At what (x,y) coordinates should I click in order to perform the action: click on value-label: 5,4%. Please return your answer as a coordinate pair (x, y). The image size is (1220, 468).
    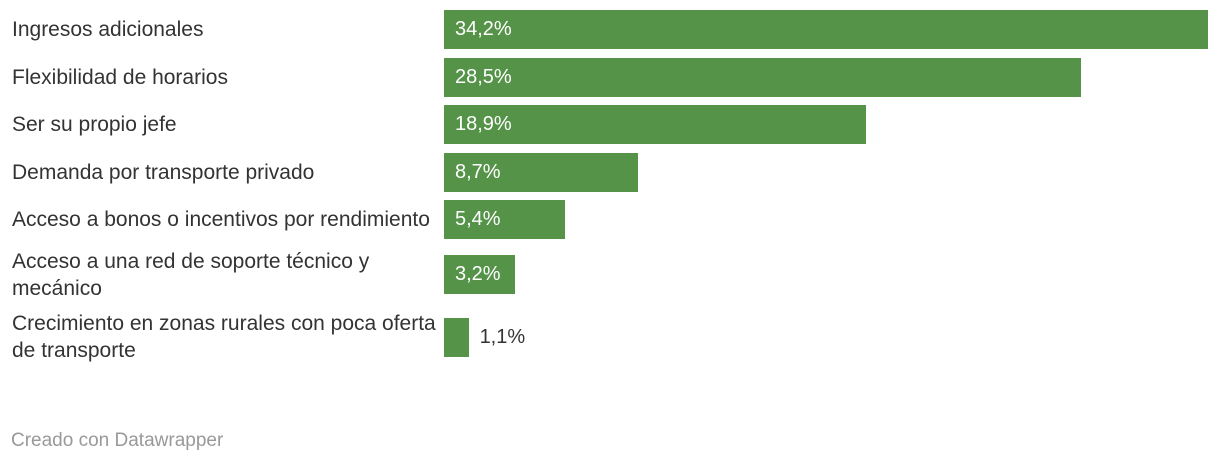
    Looking at the image, I should click on (478, 219).